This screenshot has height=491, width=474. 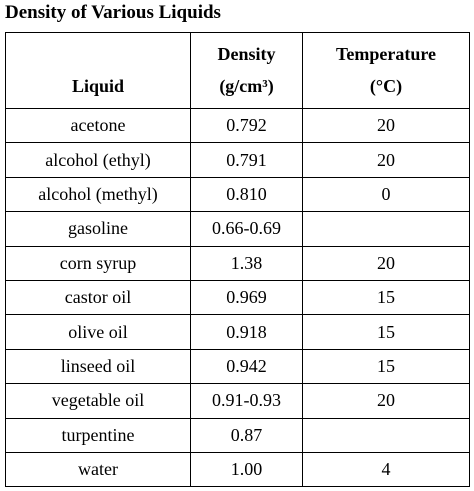 What do you see at coordinates (246, 435) in the screenshot?
I see `table-cell: 0.87` at bounding box center [246, 435].